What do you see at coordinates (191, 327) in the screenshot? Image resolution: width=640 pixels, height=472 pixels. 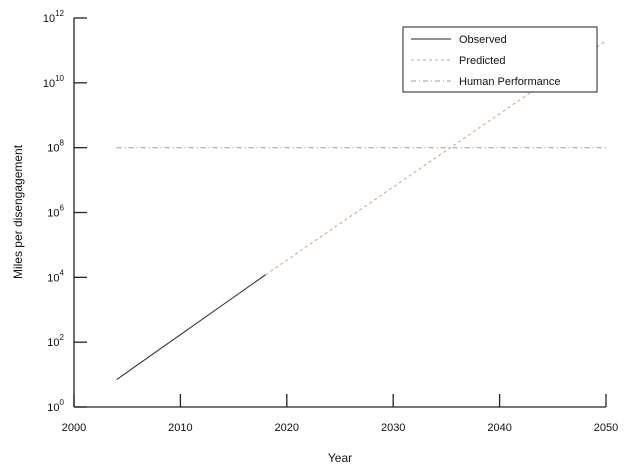 I see `series-line-observed` at bounding box center [191, 327].